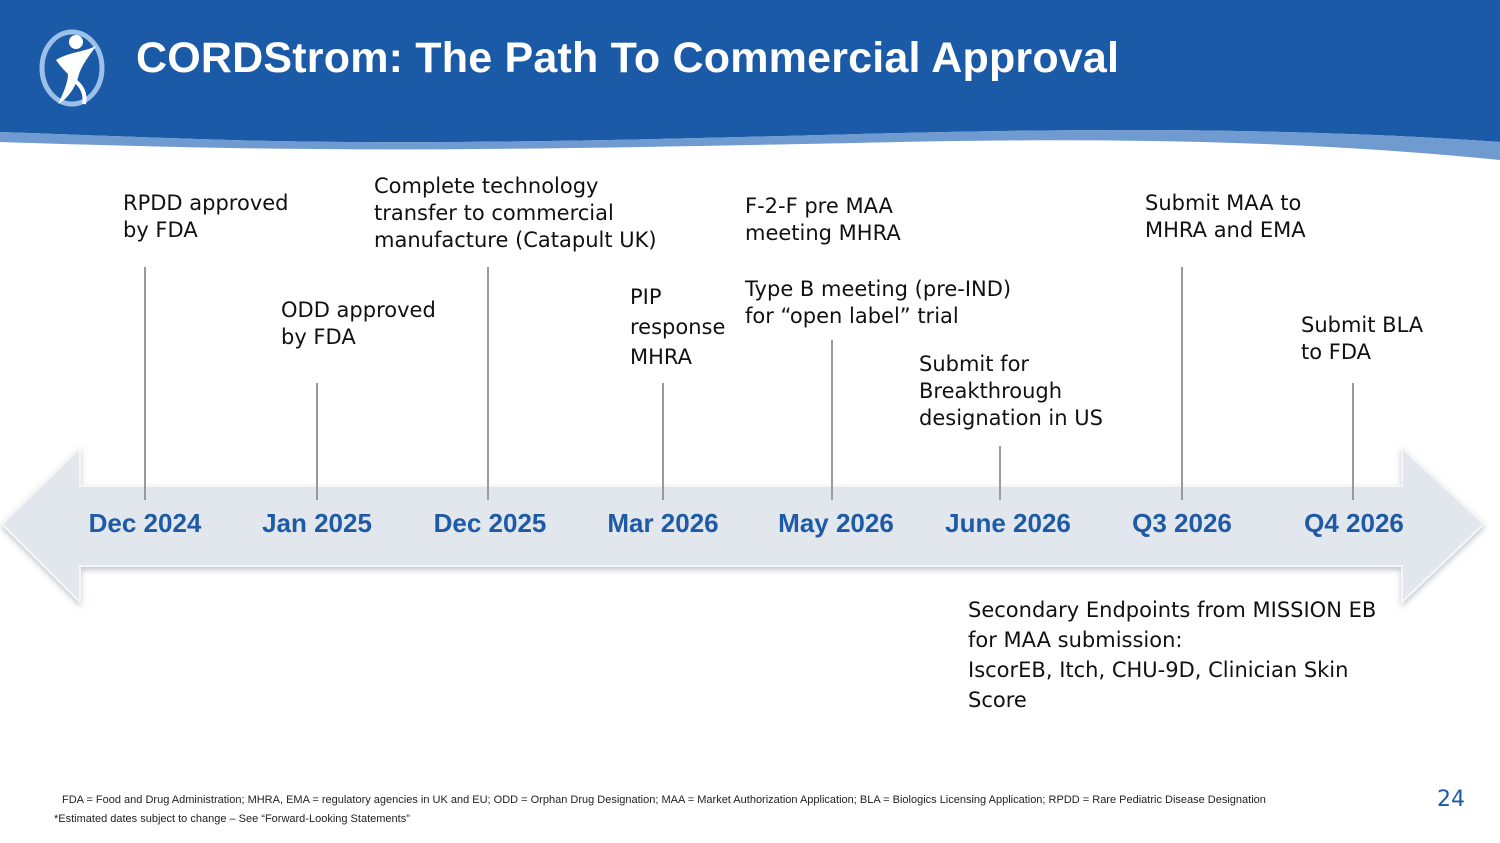 The image size is (1500, 843). I want to click on connector-line-q4-2026, so click(1353, 441).